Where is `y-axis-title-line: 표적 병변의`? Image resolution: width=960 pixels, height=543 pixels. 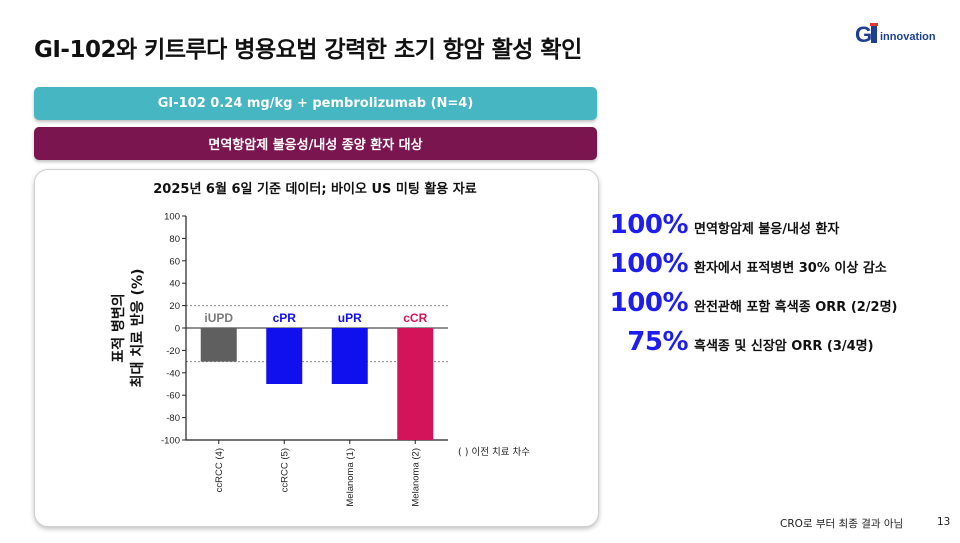 y-axis-title-line: 표적 병변의 is located at coordinates (118, 327).